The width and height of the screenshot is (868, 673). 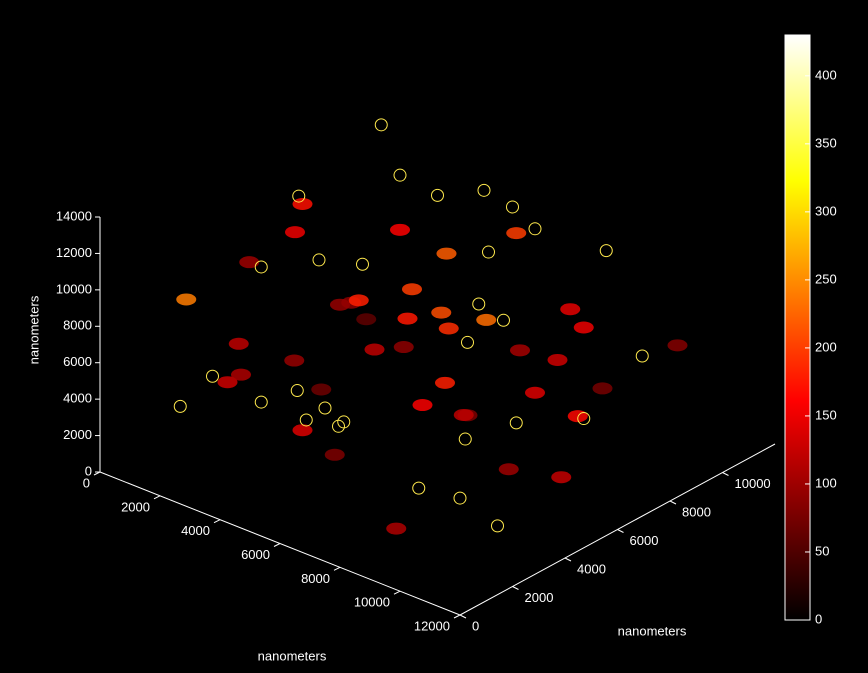 I want to click on colorbar-tick-label: 150, so click(x=826, y=414).